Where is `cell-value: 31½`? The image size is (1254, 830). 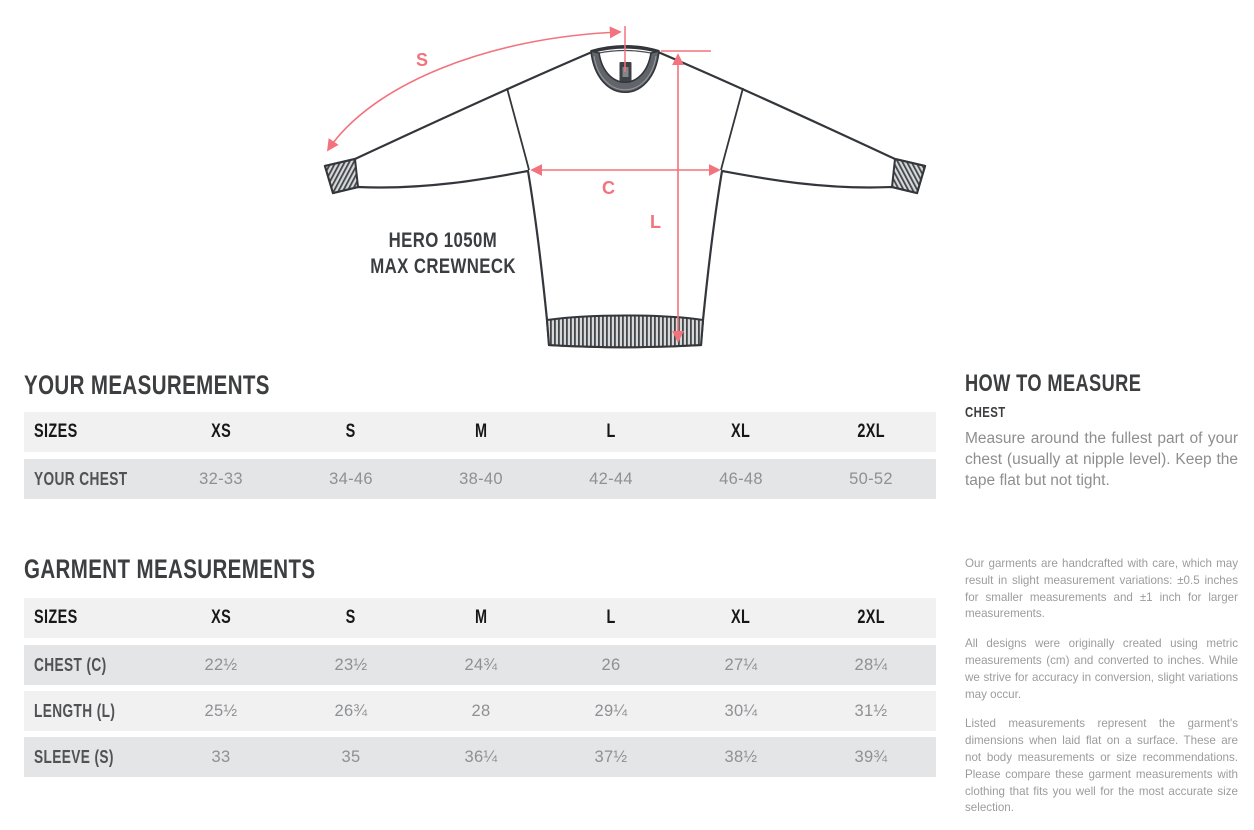 cell-value: 31½ is located at coordinates (871, 710).